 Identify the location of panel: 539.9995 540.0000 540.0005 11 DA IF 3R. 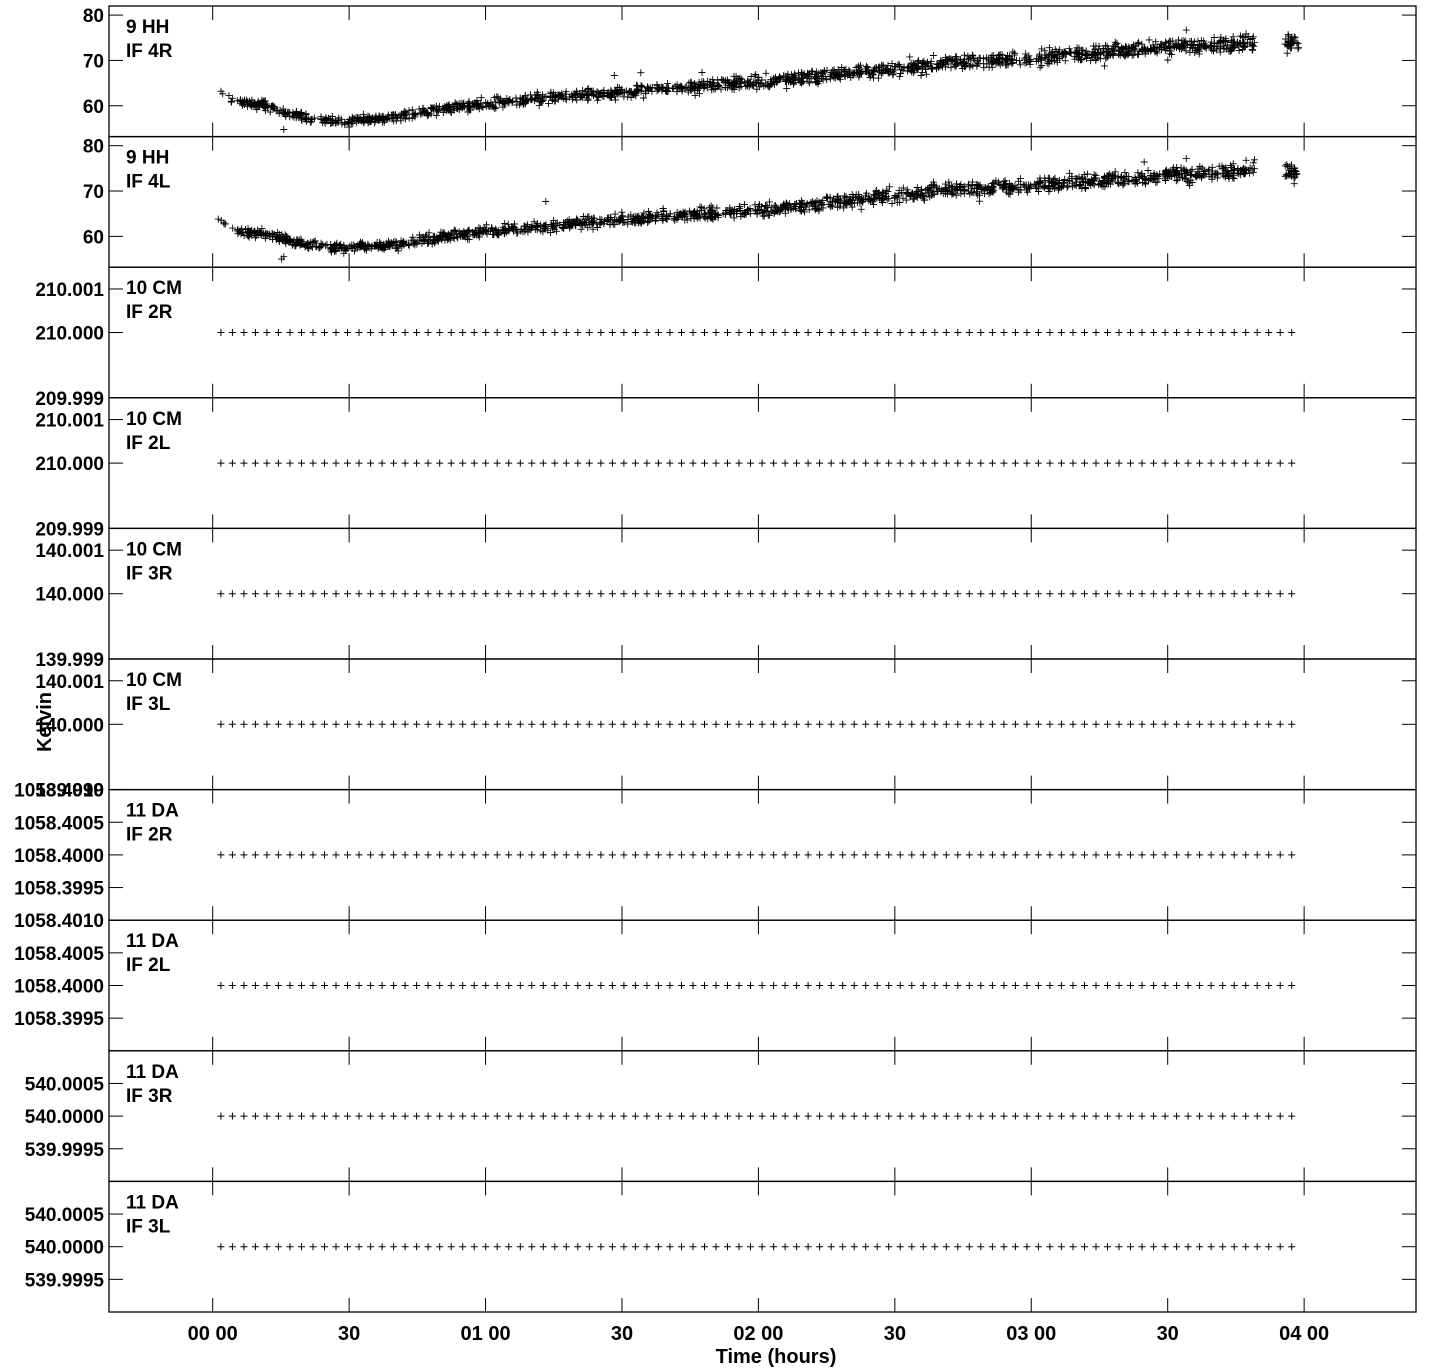
(721, 1116).